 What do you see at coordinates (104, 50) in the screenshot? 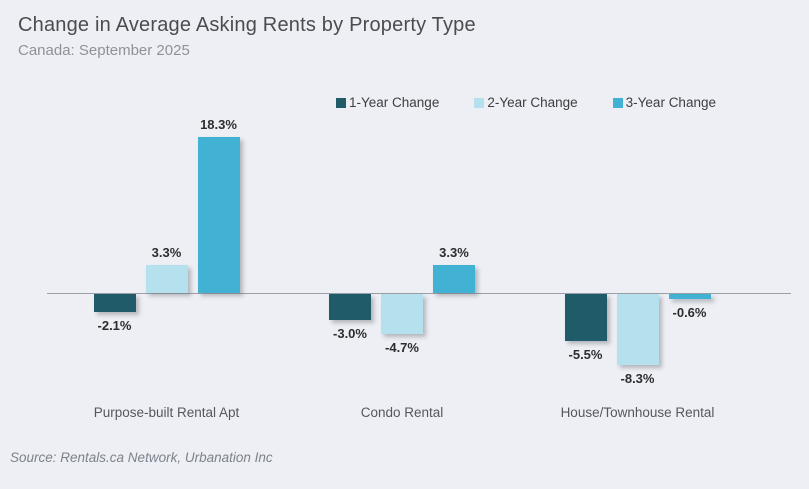
I see `chart-subtitle: Canada: September 2025` at bounding box center [104, 50].